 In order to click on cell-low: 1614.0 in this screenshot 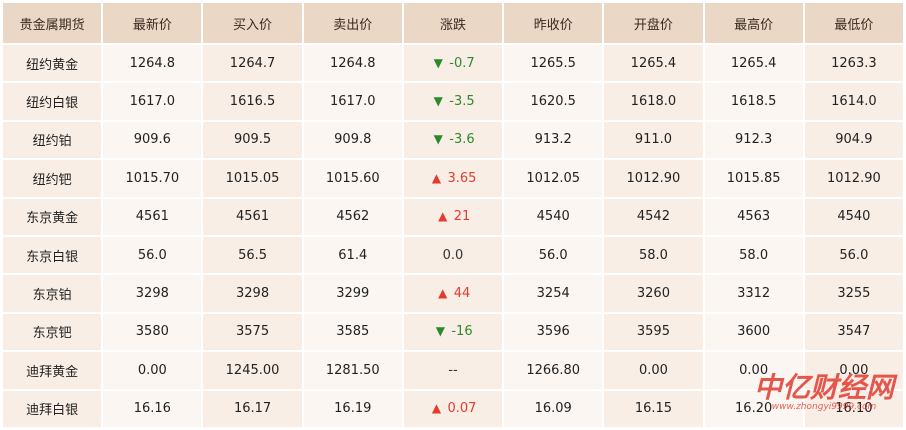, I will do `click(853, 101)`.